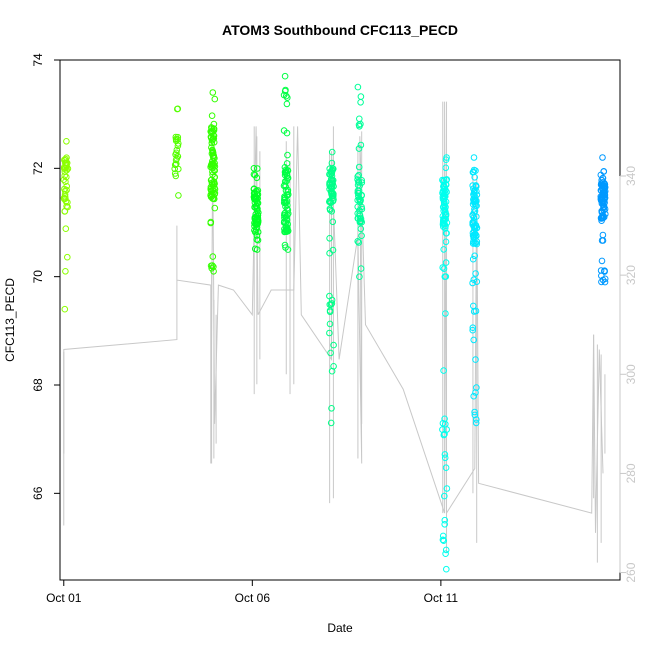 Image resolution: width=650 pixels, height=650 pixels. I want to click on y-tick-label: 74, so click(38, 60).